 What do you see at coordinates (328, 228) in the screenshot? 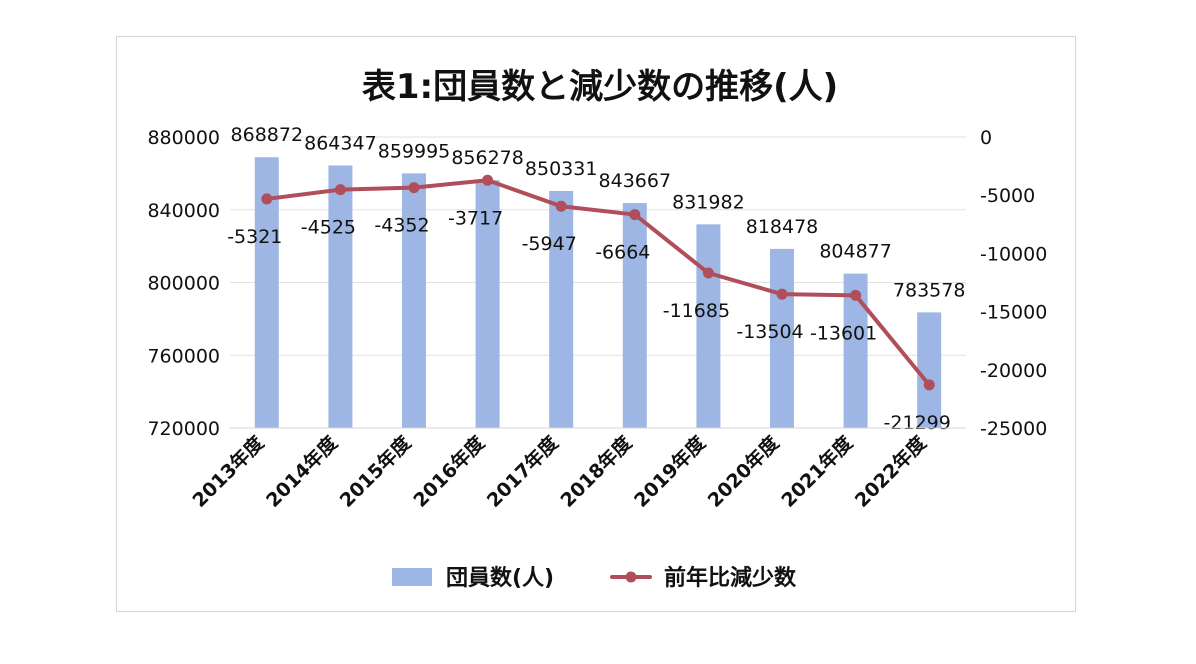
I see `line-value-label: -4525` at bounding box center [328, 228].